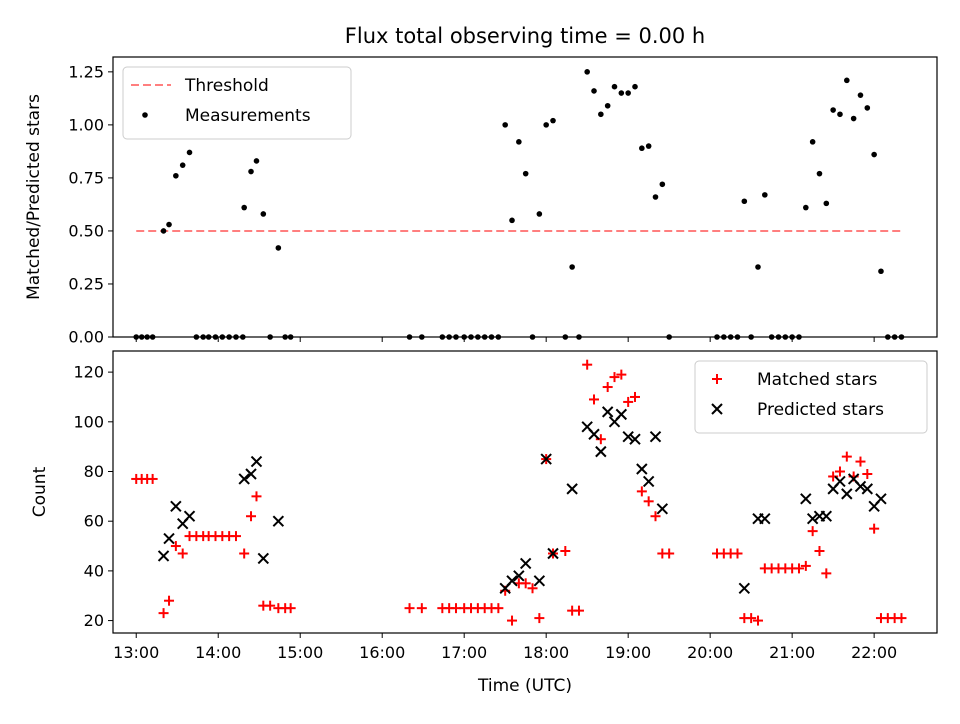  What do you see at coordinates (817, 380) in the screenshot?
I see `legend-label: Matched stars` at bounding box center [817, 380].